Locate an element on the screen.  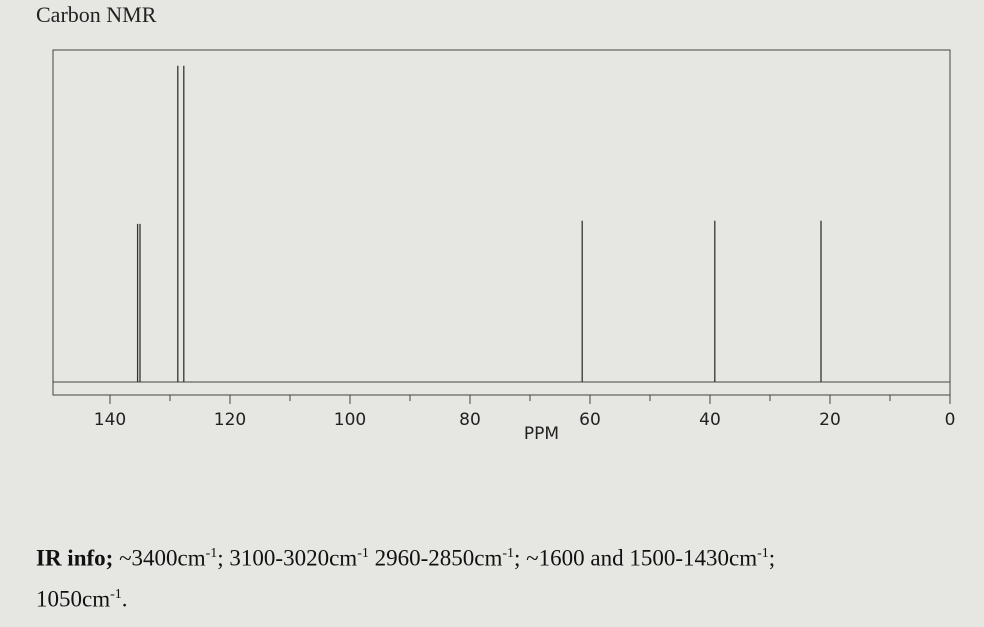
ir-text: ~3400cm is located at coordinates (162, 558).